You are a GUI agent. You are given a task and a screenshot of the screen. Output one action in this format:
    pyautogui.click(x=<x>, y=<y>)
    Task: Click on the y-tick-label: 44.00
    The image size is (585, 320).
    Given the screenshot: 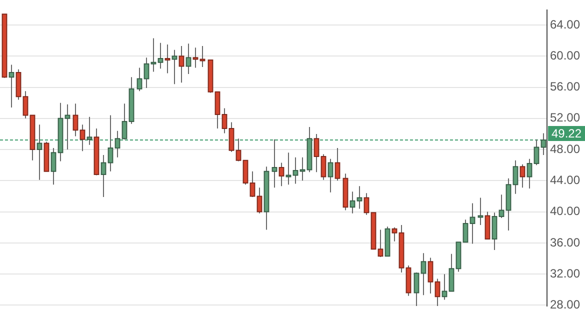 What is the action you would take?
    pyautogui.click(x=565, y=179)
    